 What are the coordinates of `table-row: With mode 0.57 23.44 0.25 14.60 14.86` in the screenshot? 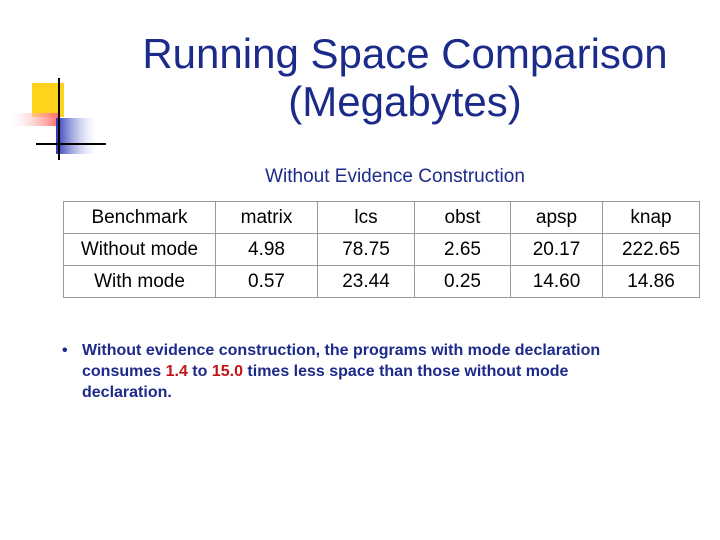 It's located at (381, 281).